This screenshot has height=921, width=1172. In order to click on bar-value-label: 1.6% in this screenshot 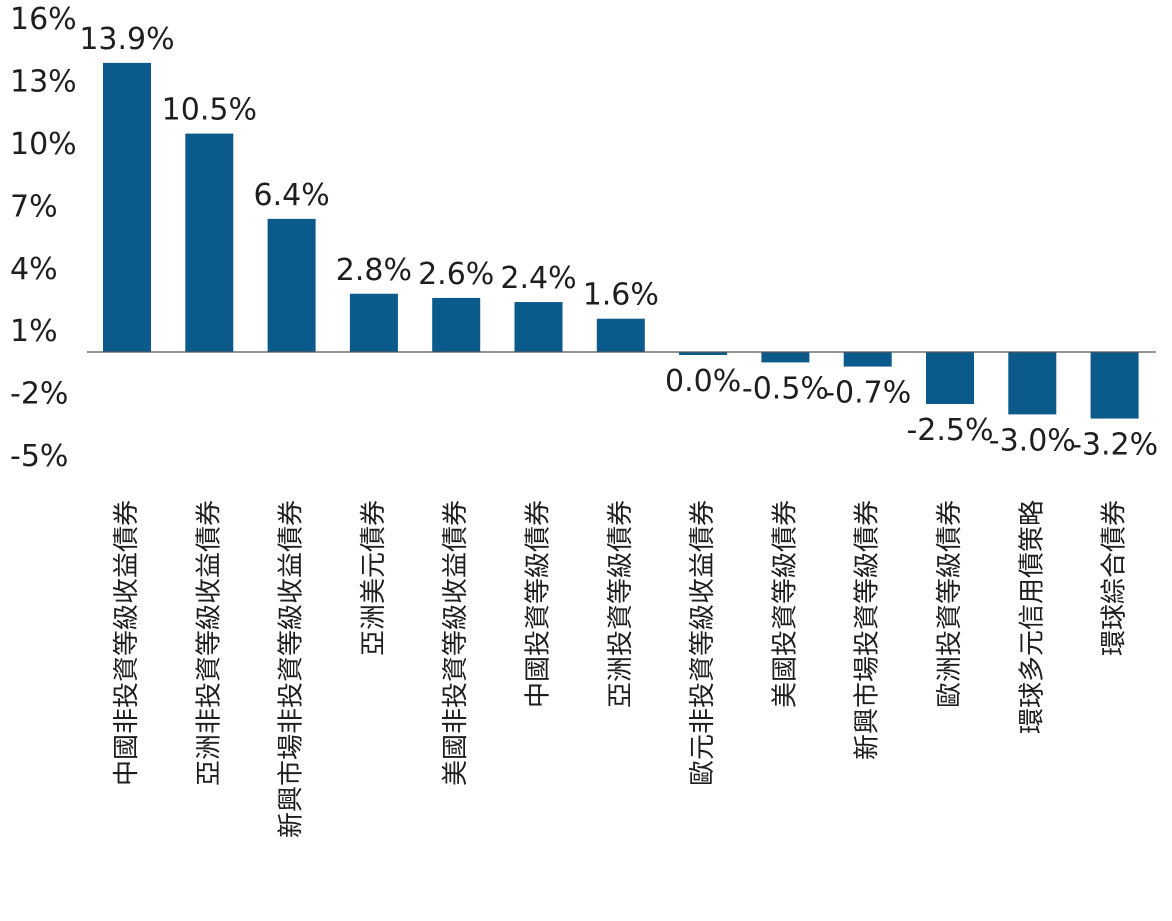, I will do `click(621, 295)`.